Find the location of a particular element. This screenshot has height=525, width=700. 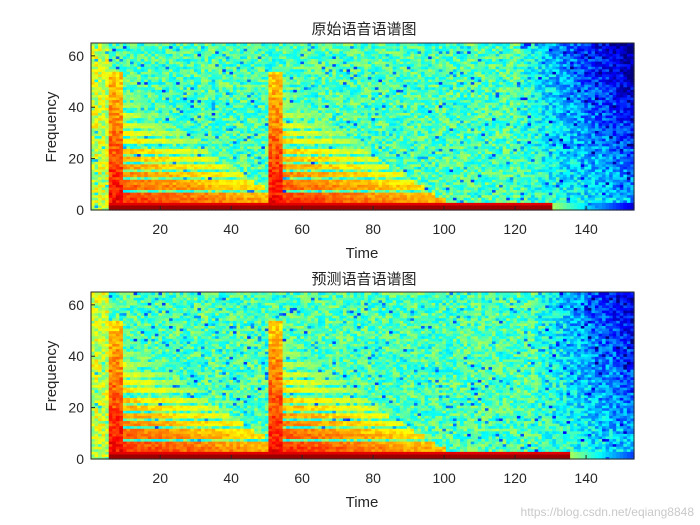

watermark: https://blog.csdn.net/eqiang8848 is located at coordinates (607, 512).